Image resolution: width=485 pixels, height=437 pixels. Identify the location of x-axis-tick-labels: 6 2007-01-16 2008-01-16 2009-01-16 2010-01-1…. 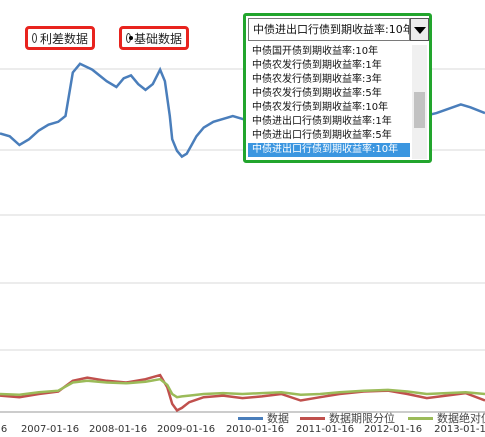
(243, 429).